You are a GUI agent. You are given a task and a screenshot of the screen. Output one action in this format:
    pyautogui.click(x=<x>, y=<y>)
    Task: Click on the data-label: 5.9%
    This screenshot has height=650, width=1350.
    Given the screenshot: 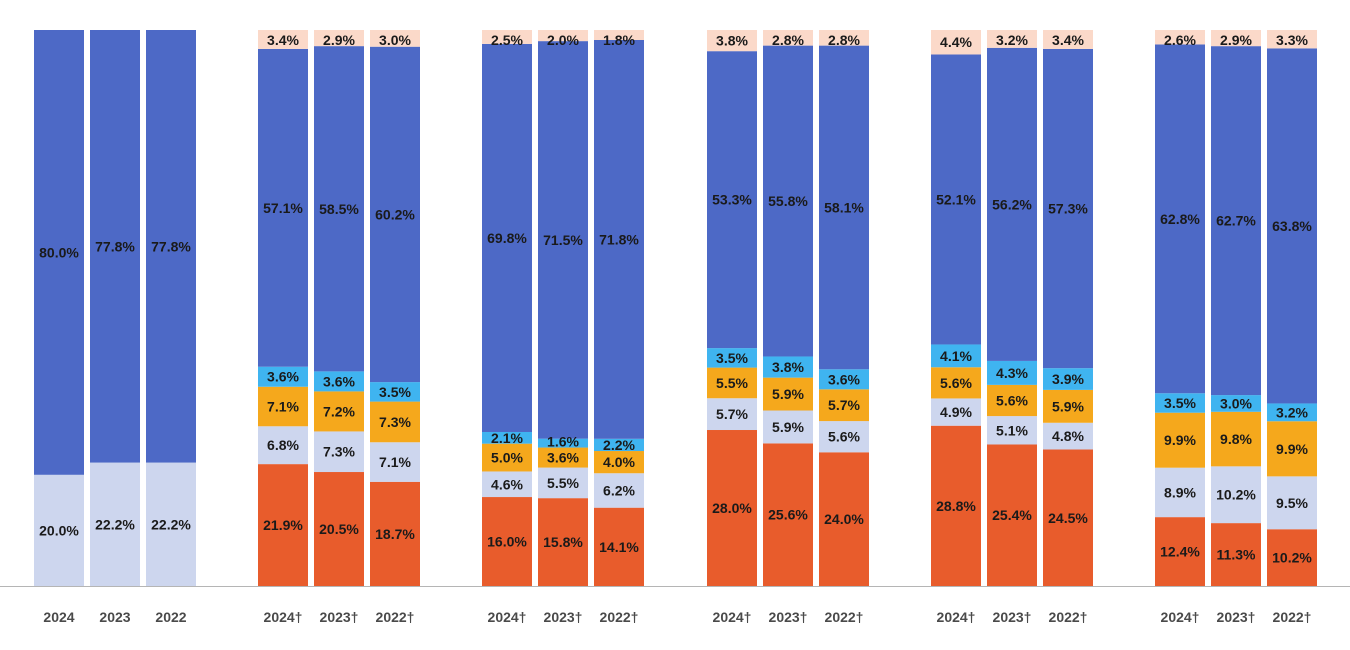 What is the action you would take?
    pyautogui.click(x=1068, y=406)
    